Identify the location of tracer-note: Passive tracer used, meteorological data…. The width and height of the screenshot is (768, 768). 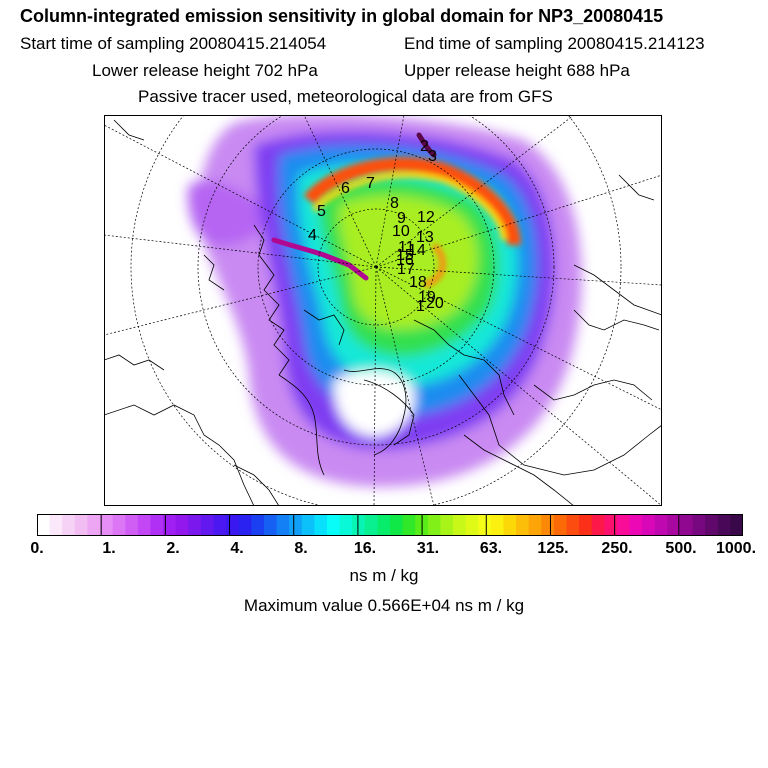
(345, 96).